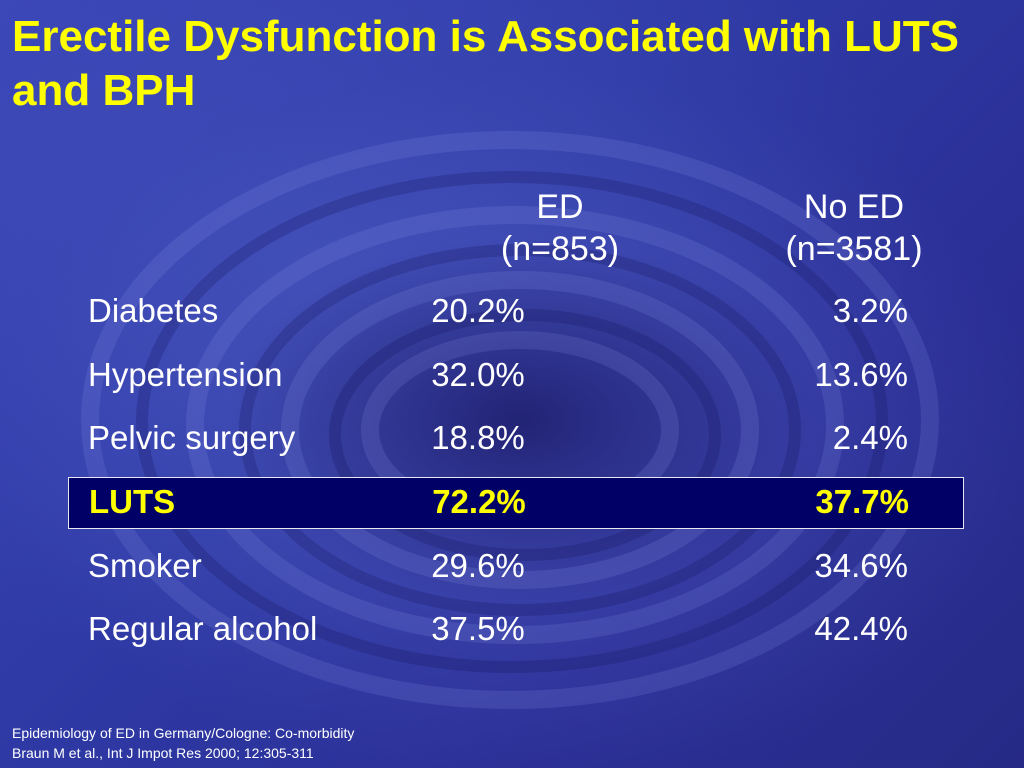  What do you see at coordinates (478, 437) in the screenshot?
I see `row-ed-value: 18.8%` at bounding box center [478, 437].